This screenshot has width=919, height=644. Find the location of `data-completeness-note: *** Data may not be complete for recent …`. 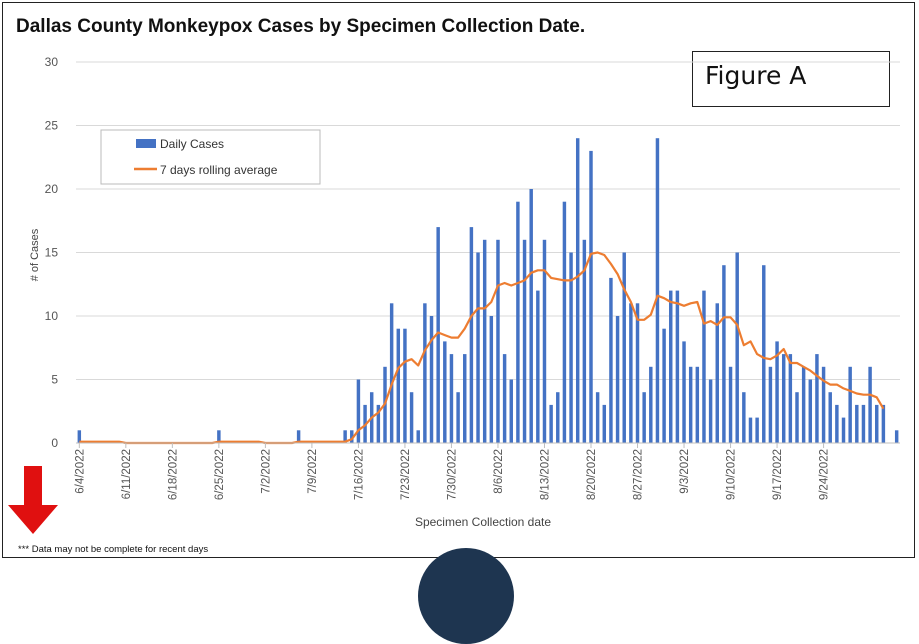

data-completeness-note: *** Data may not be complete for recent … is located at coordinates (113, 549).